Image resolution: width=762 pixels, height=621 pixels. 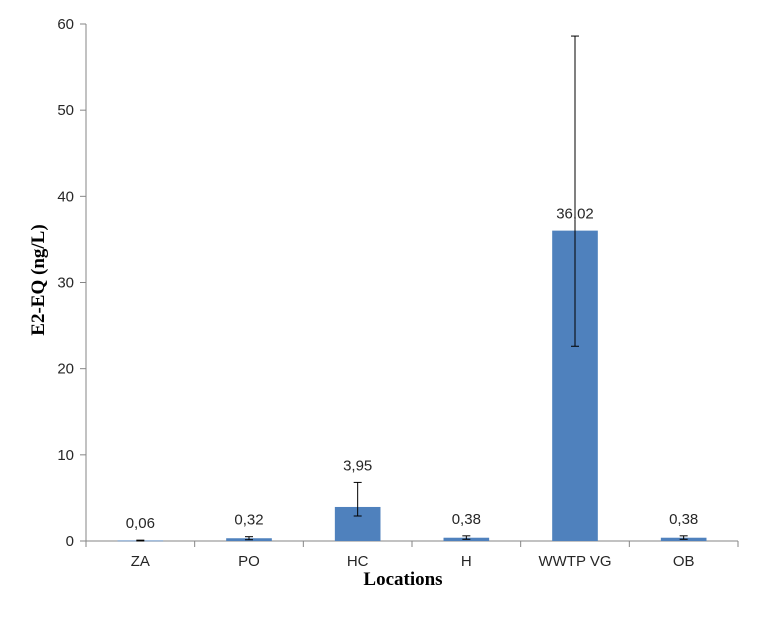 I want to click on x-axis: ZA PO HC H WWTP VG OB, so click(x=412, y=555).